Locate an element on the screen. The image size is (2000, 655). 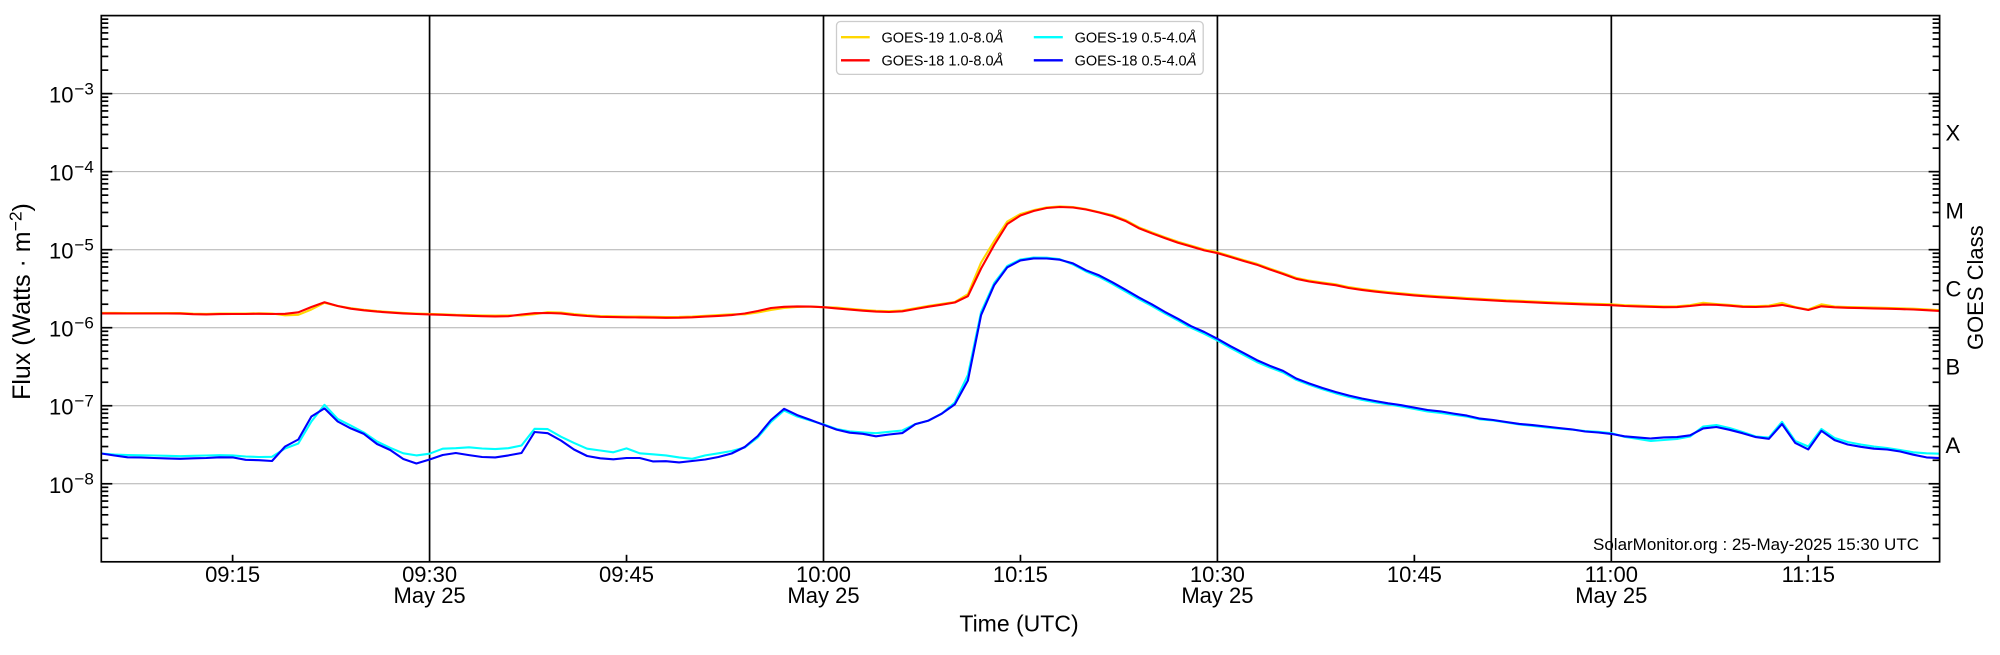
svg-text: B is located at coordinates (1953, 367).